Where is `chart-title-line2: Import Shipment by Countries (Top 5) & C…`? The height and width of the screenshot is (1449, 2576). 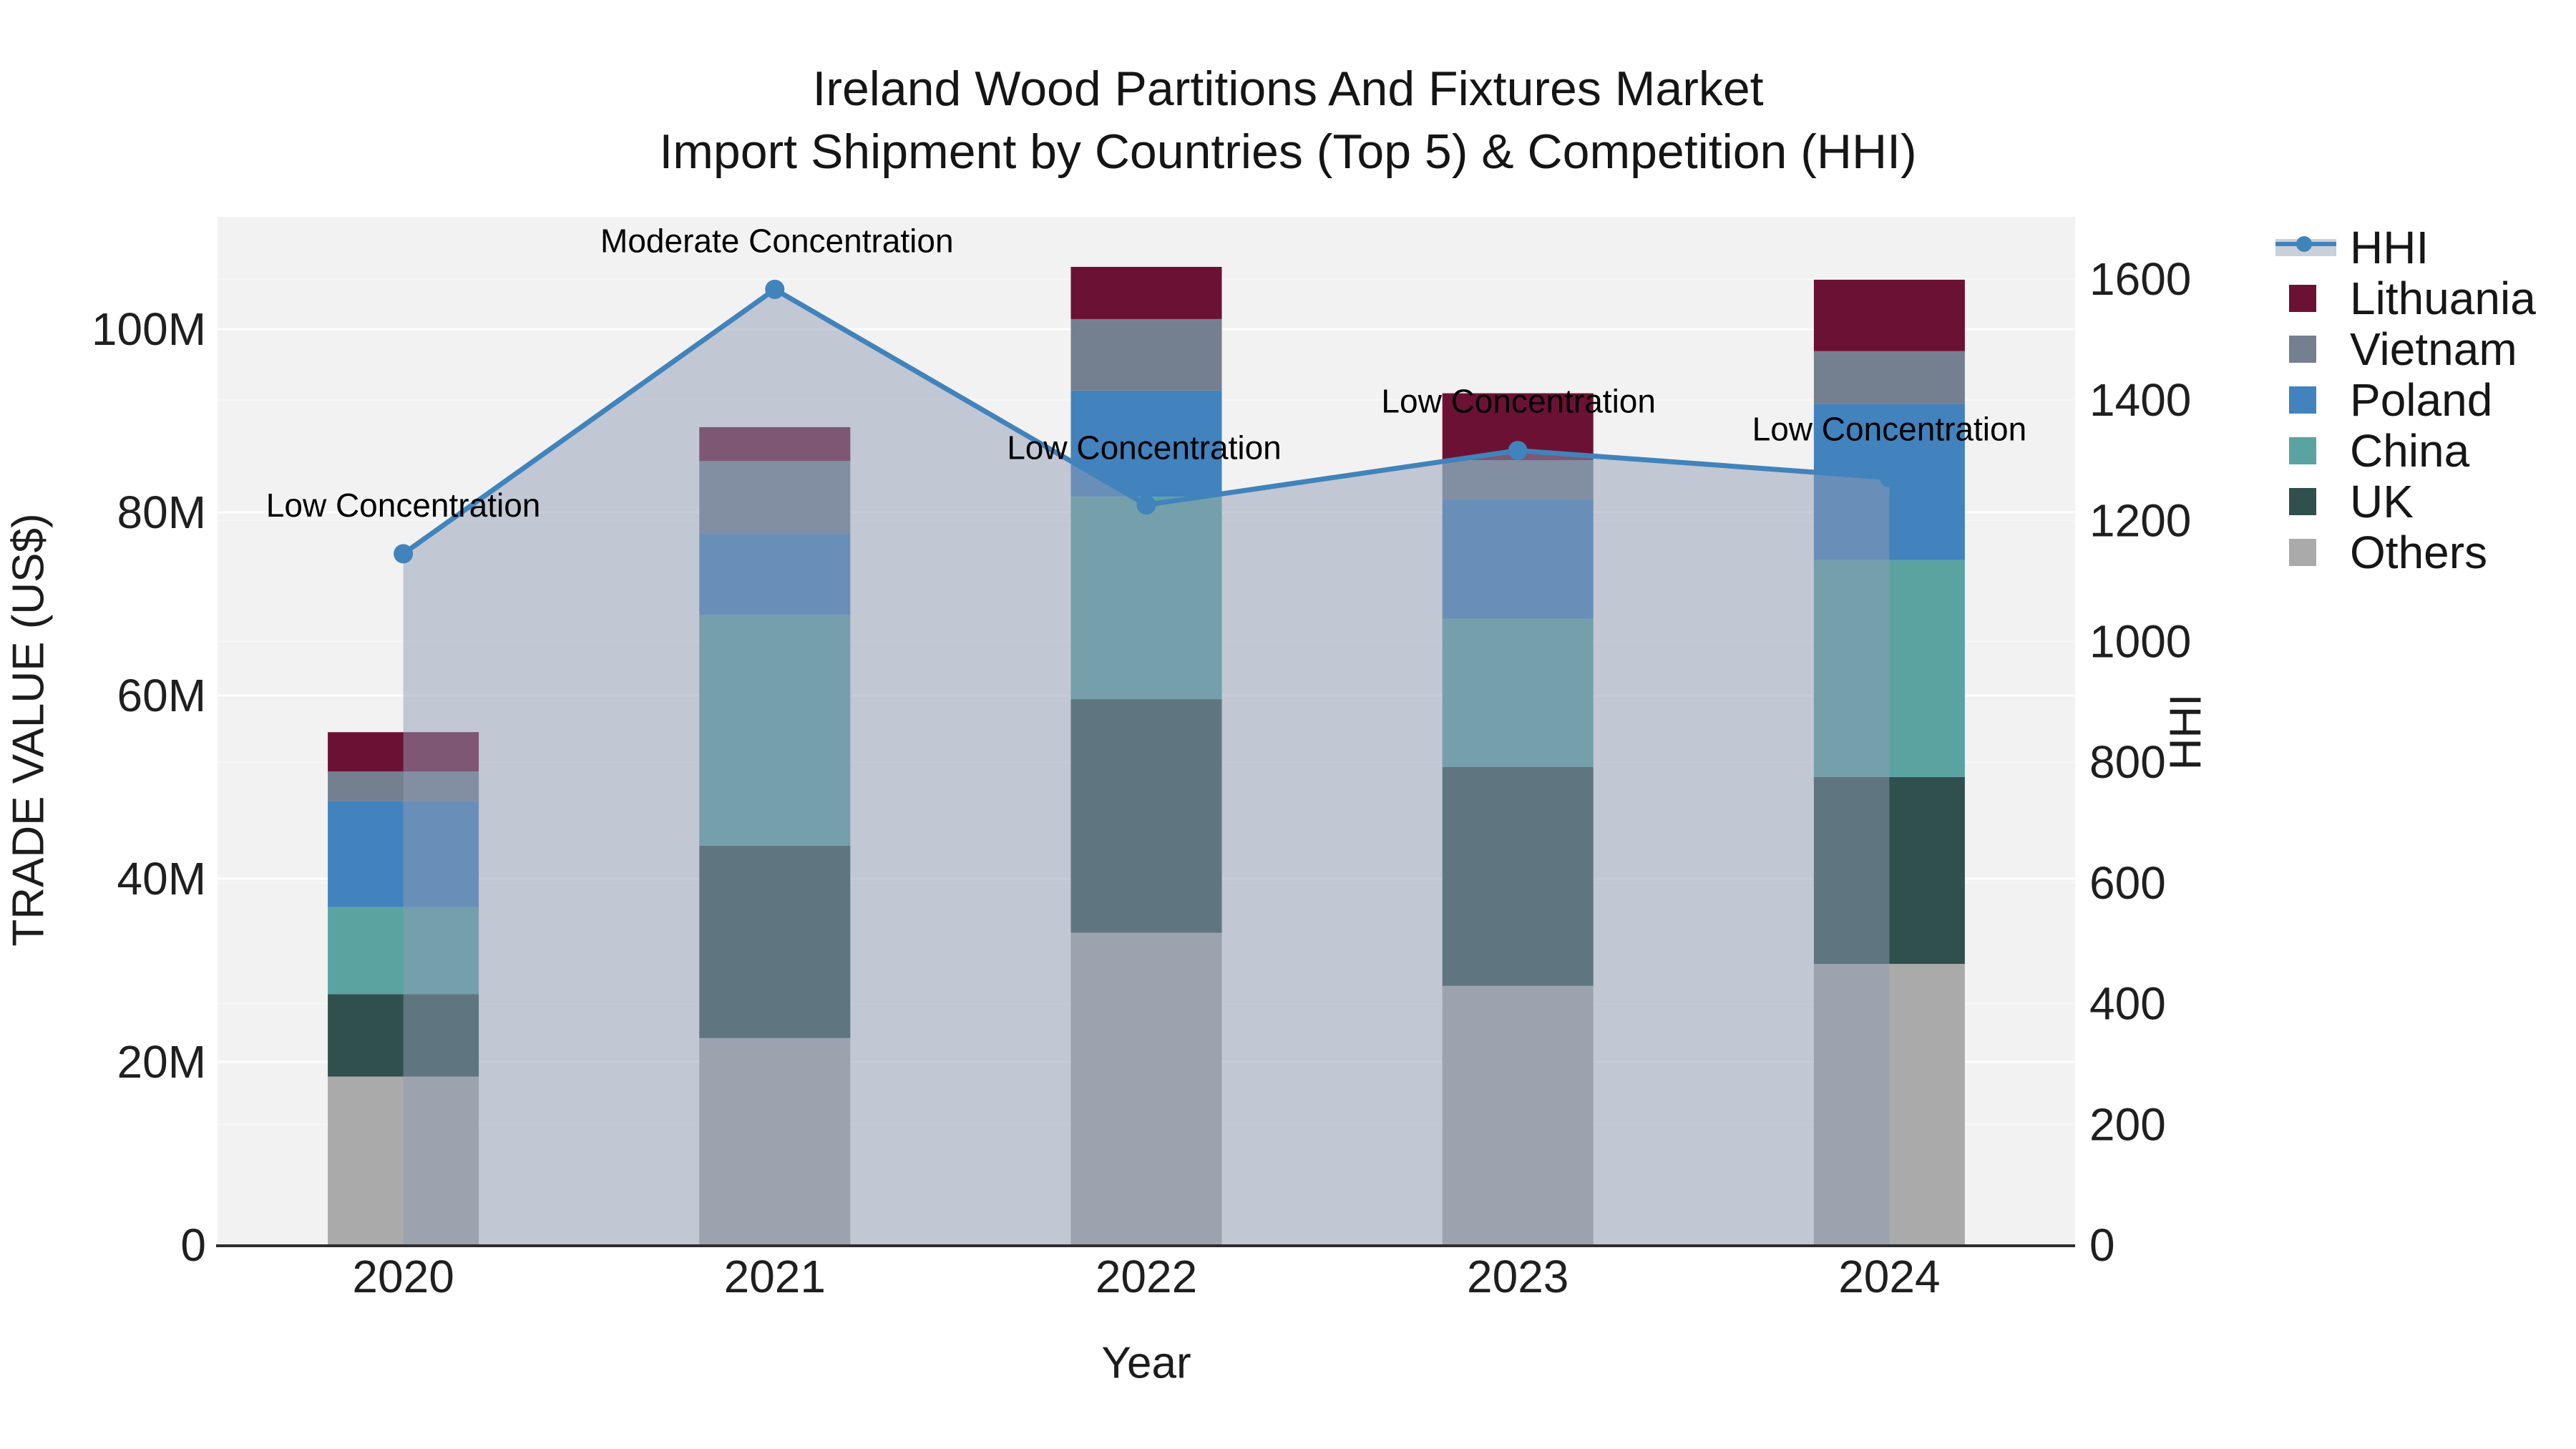 chart-title-line2: Import Shipment by Countries (Top 5) & C… is located at coordinates (1288, 152).